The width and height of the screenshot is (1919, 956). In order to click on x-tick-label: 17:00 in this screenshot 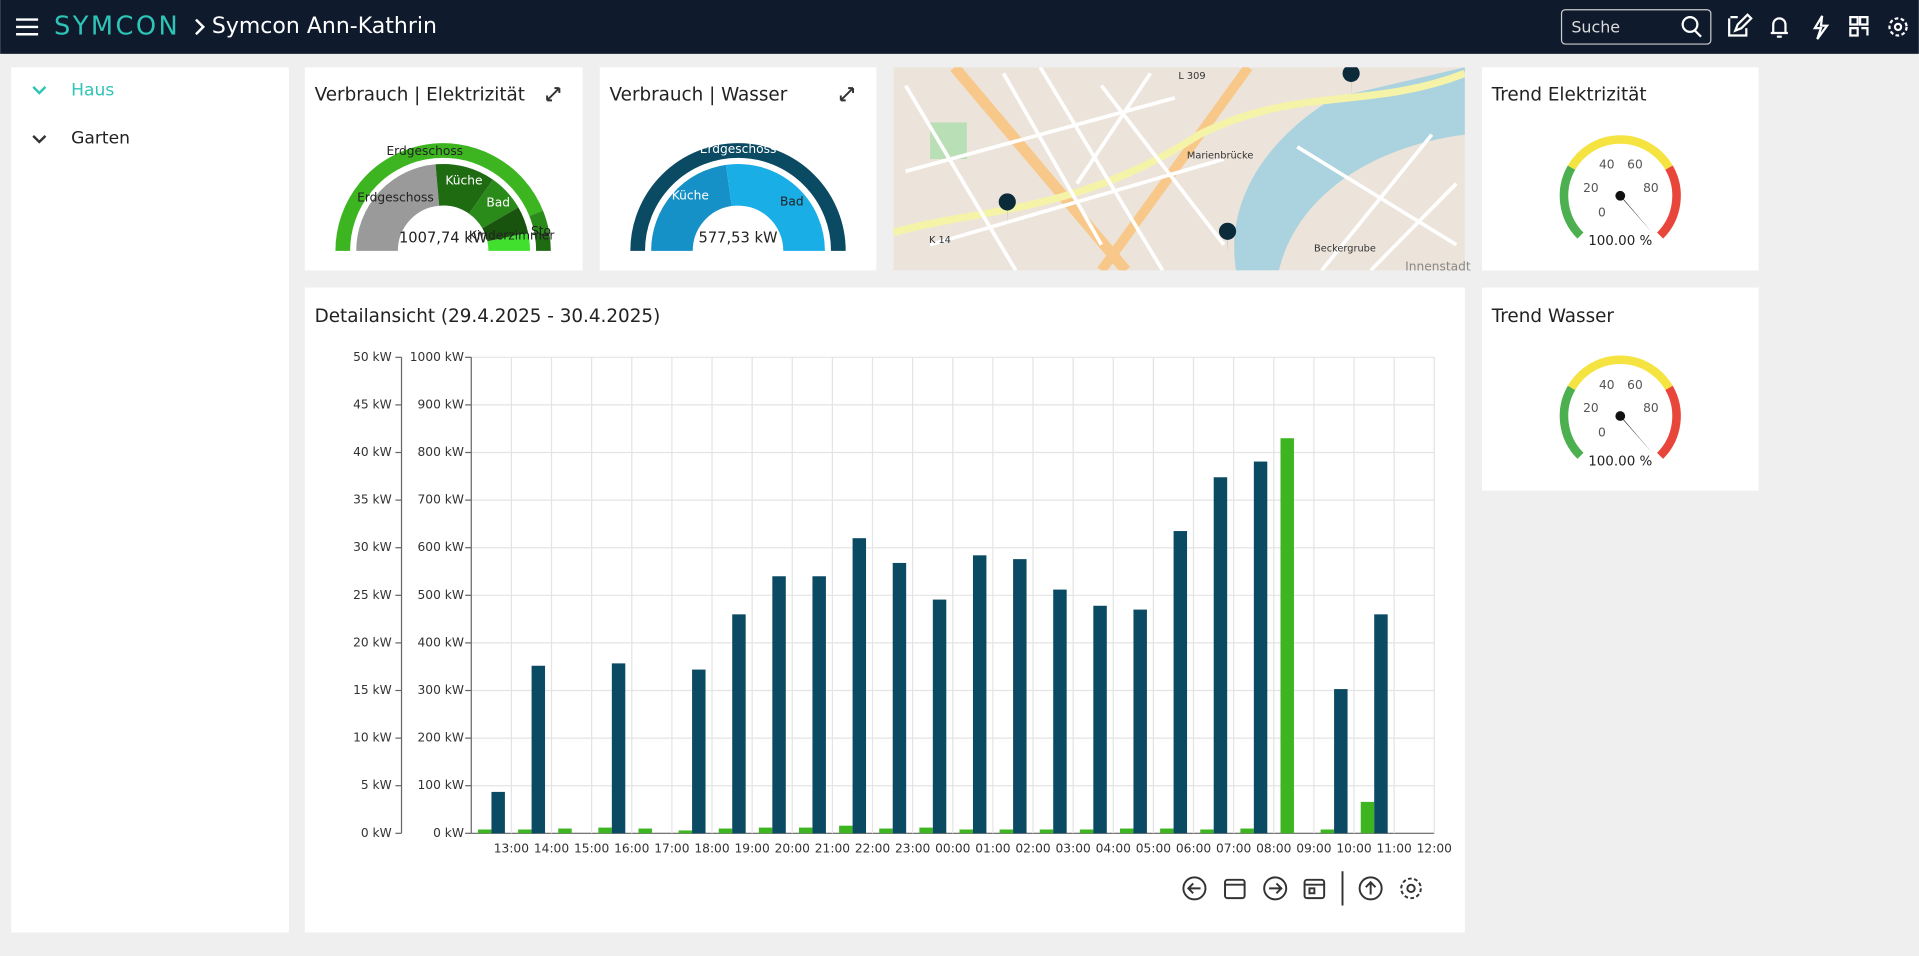, I will do `click(671, 849)`.